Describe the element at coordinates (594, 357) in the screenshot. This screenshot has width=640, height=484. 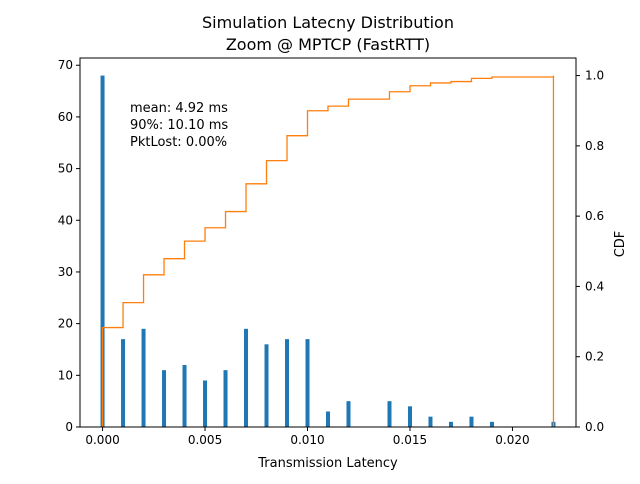
I see `y2-tick-label: 0.2` at that location.